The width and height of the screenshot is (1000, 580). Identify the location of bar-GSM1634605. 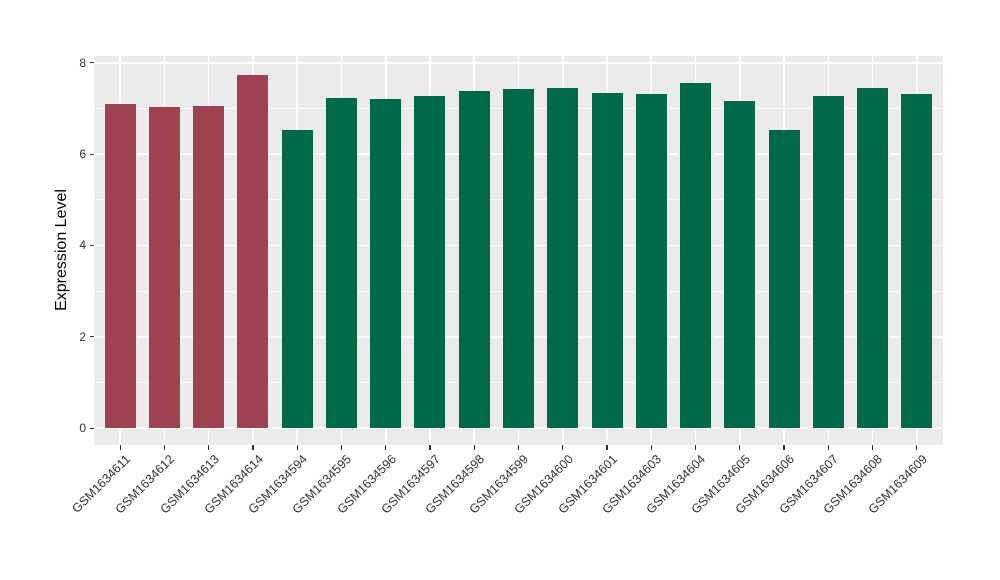
(740, 264).